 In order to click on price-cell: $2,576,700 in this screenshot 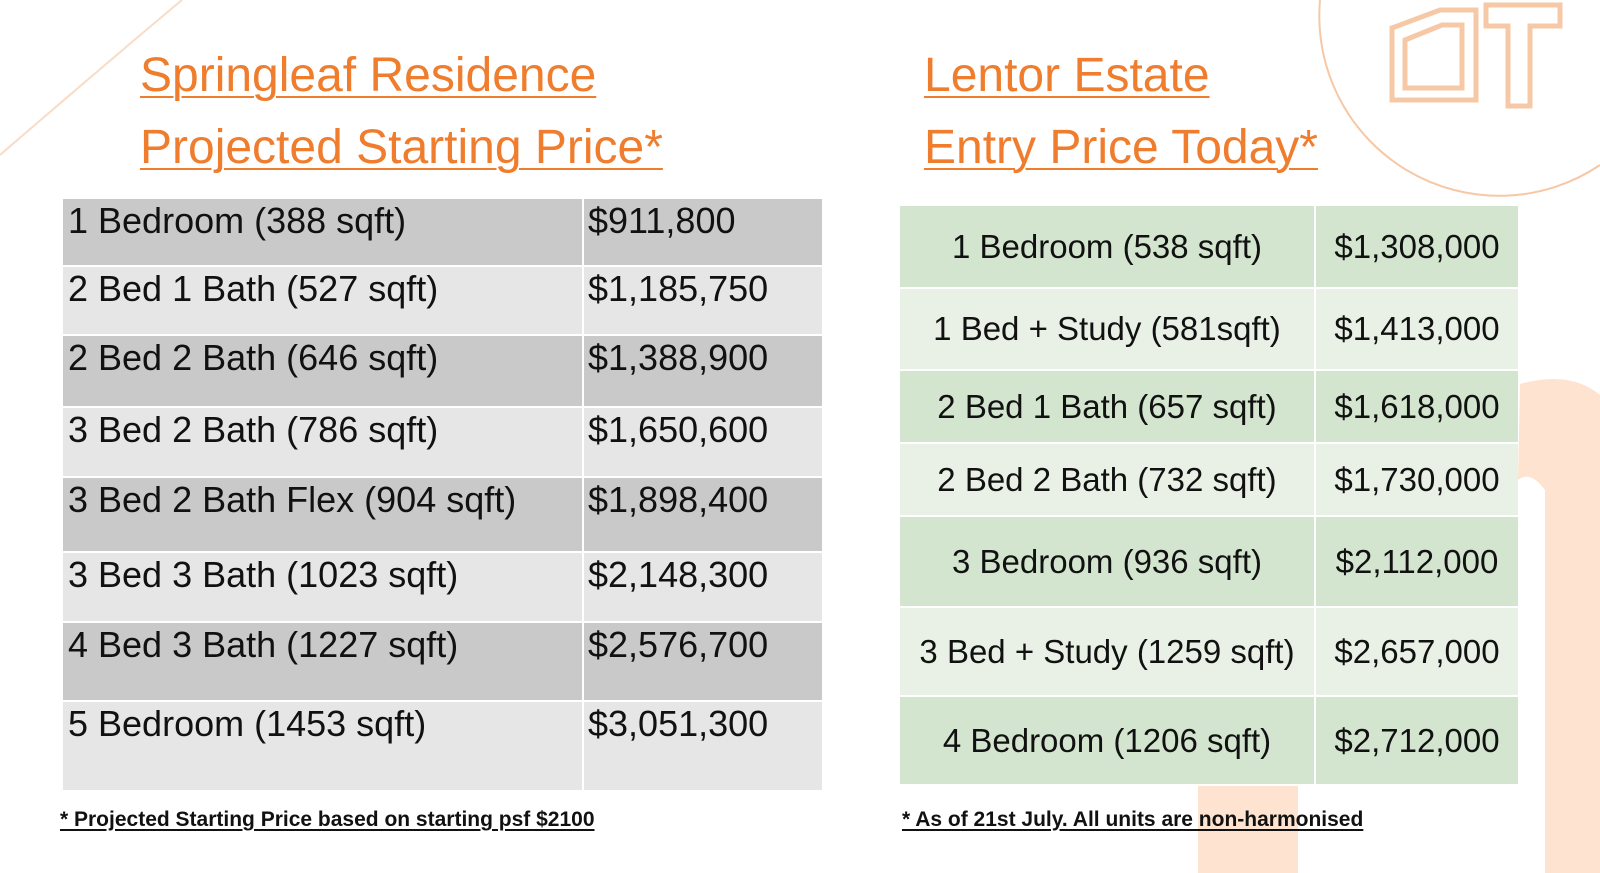, I will do `click(702, 662)`.